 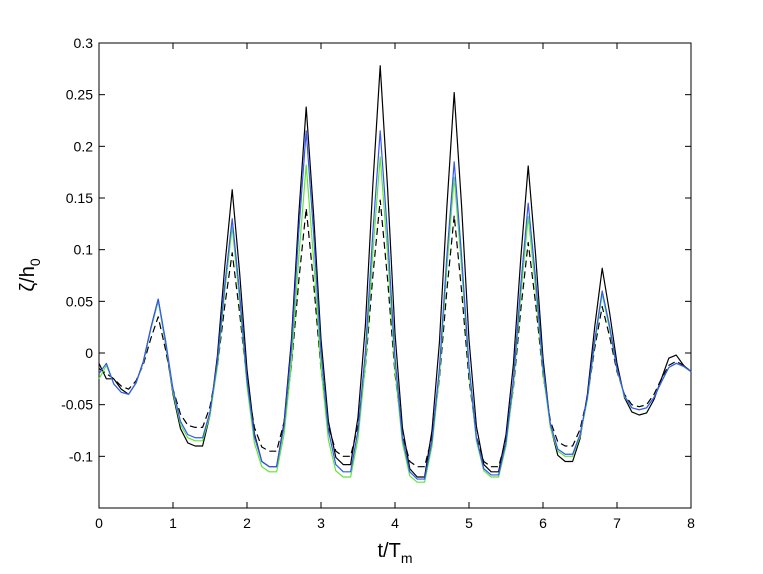 I want to click on x-tick-label: 8, so click(x=691, y=523).